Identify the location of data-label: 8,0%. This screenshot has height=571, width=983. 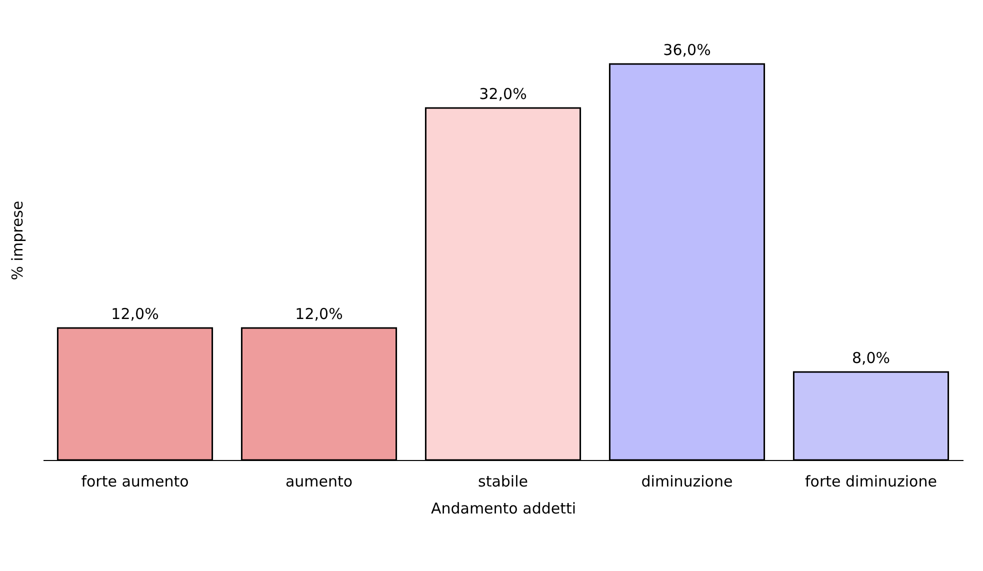
(871, 358).